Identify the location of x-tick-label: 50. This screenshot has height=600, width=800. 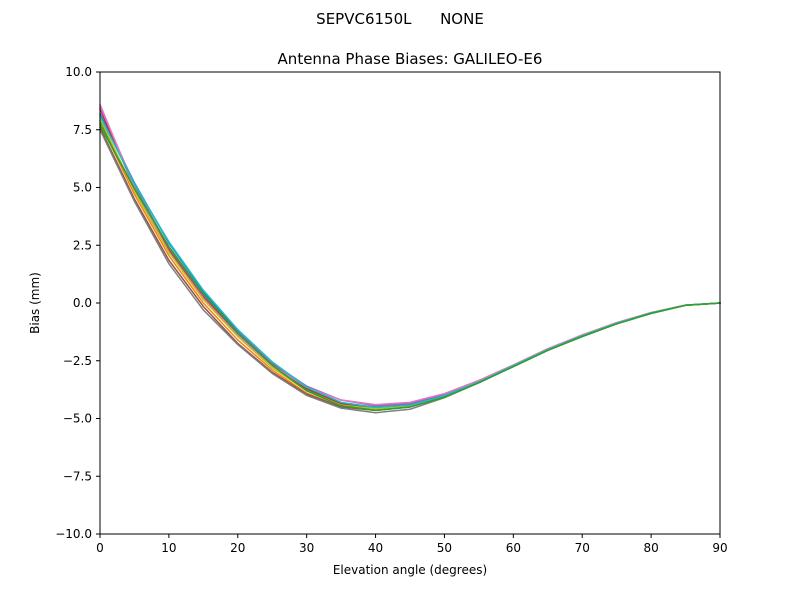
(444, 548).